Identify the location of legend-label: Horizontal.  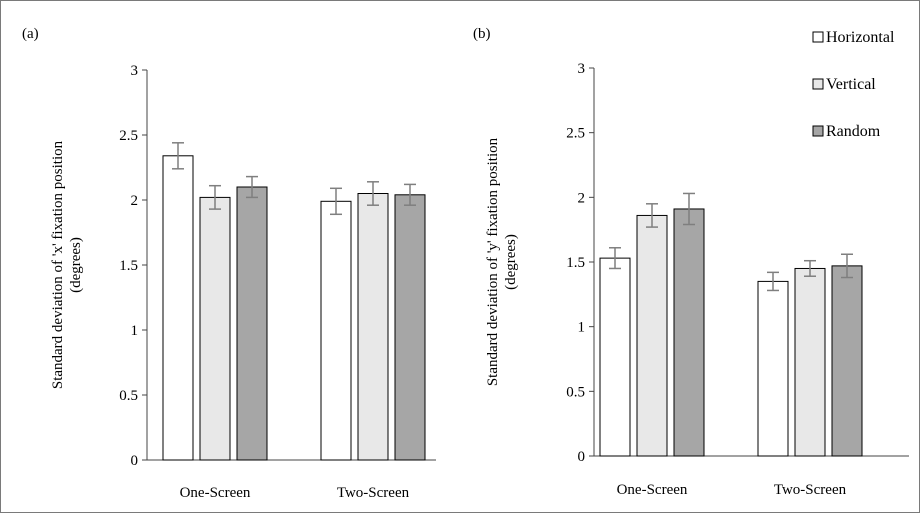
(860, 37).